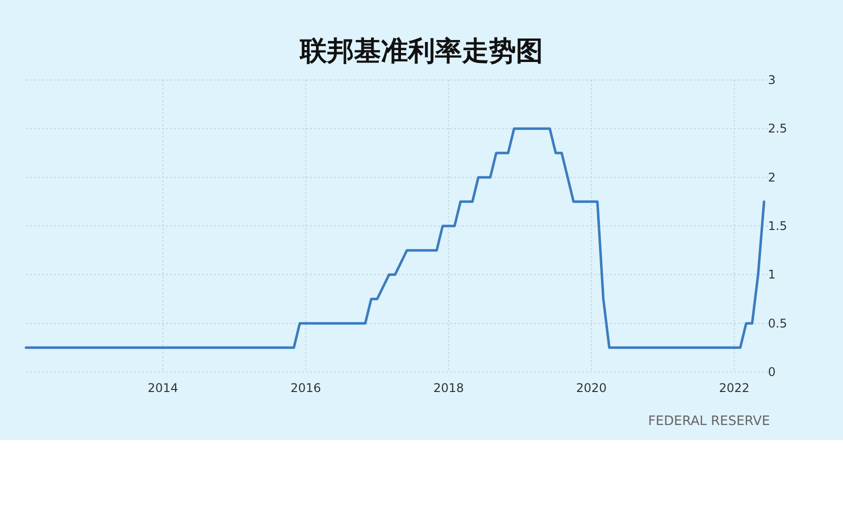  What do you see at coordinates (772, 275) in the screenshot?
I see `y-tick-label: 1` at bounding box center [772, 275].